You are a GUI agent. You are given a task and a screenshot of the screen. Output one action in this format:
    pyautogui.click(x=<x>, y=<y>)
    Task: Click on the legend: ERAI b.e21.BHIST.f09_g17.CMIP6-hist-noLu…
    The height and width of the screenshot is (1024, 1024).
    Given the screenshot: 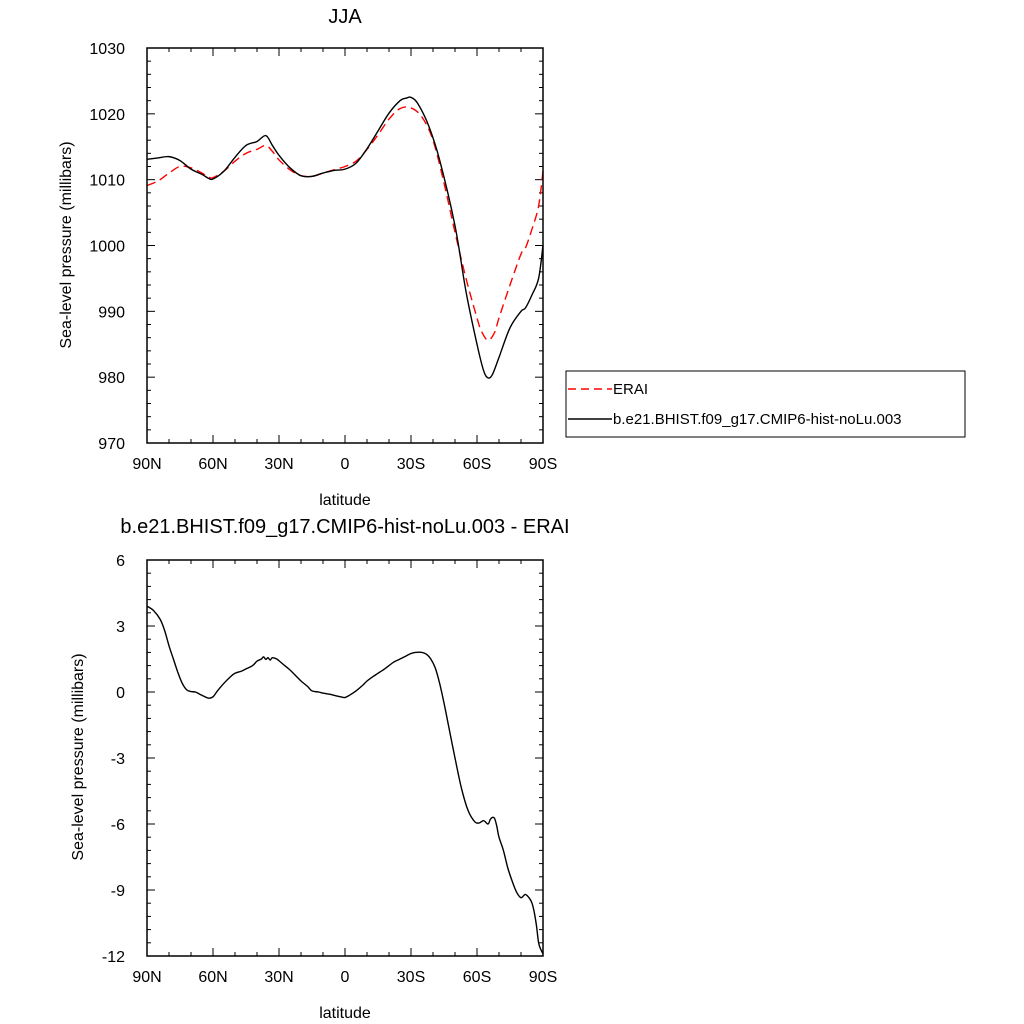 What is the action you would take?
    pyautogui.click(x=765, y=404)
    